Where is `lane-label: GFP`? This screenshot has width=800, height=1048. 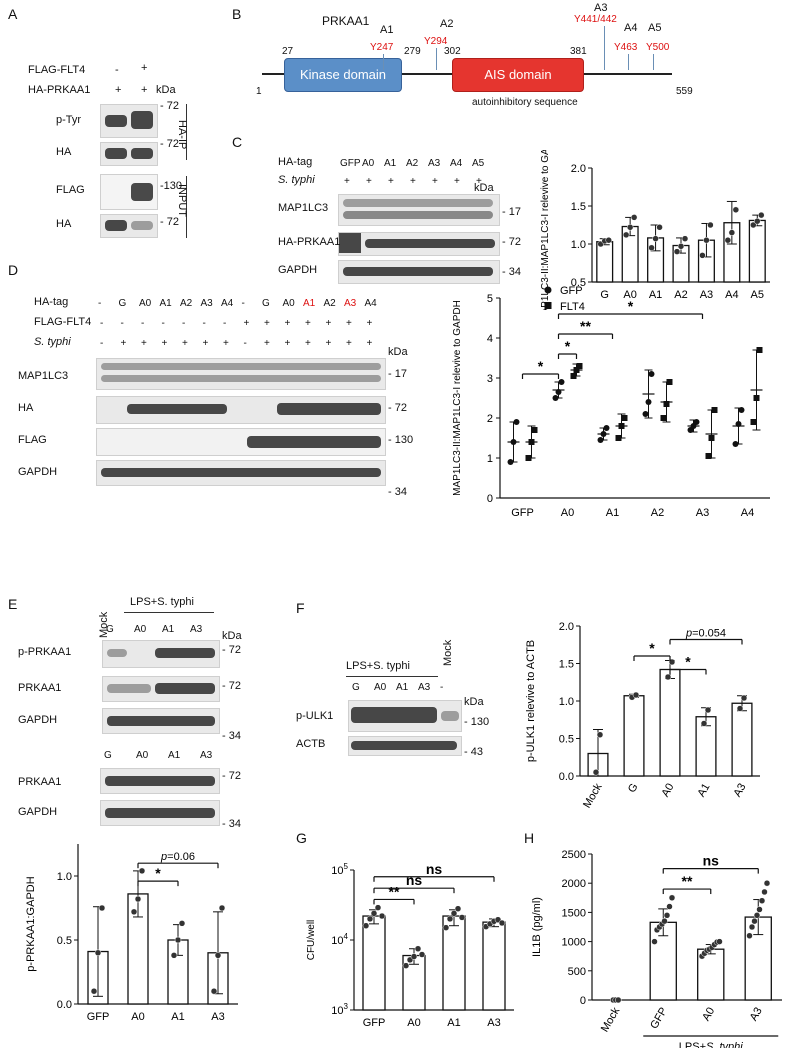 lane-label: GFP is located at coordinates (350, 163).